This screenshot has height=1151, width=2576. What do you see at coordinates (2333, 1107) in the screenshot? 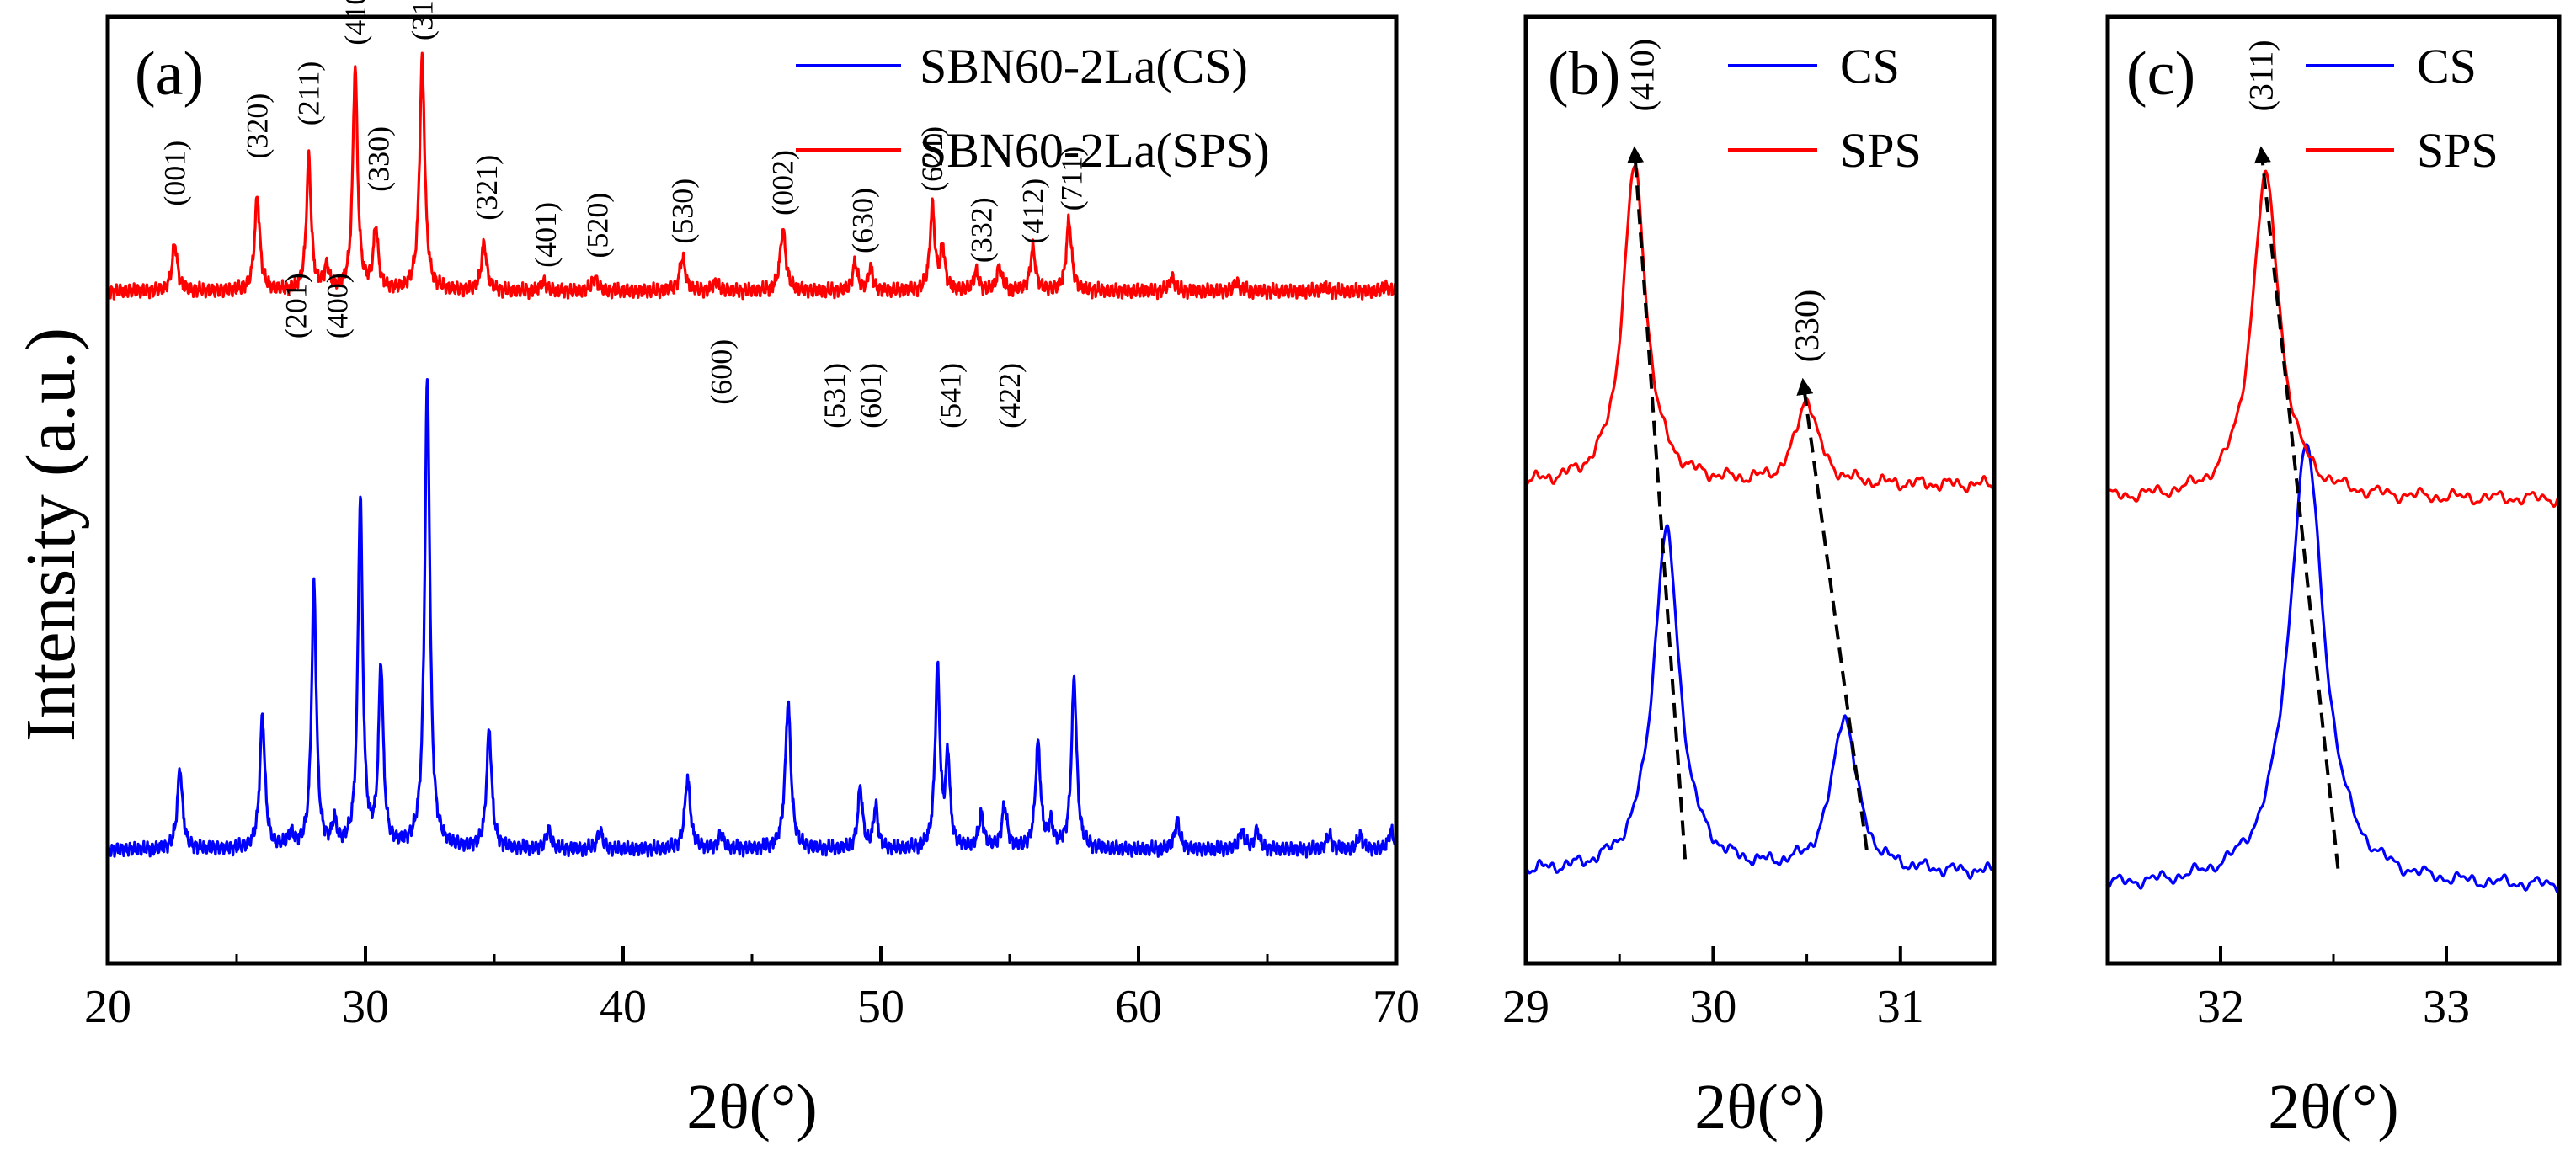
I see `panel-c-x-axis-label: 2θ(°)` at bounding box center [2333, 1107].